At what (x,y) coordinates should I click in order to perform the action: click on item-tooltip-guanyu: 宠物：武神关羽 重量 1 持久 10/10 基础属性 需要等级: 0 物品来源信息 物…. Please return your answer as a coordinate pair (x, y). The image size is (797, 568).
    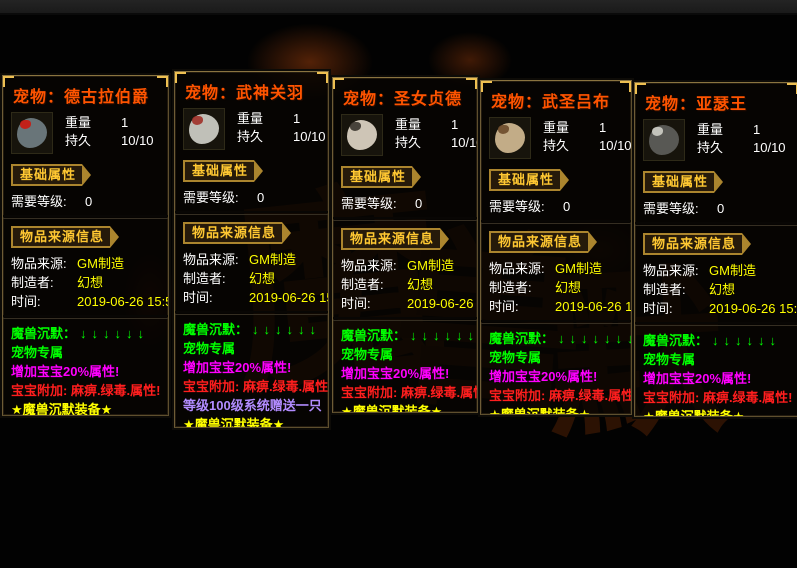
    Looking at the image, I should click on (251, 249).